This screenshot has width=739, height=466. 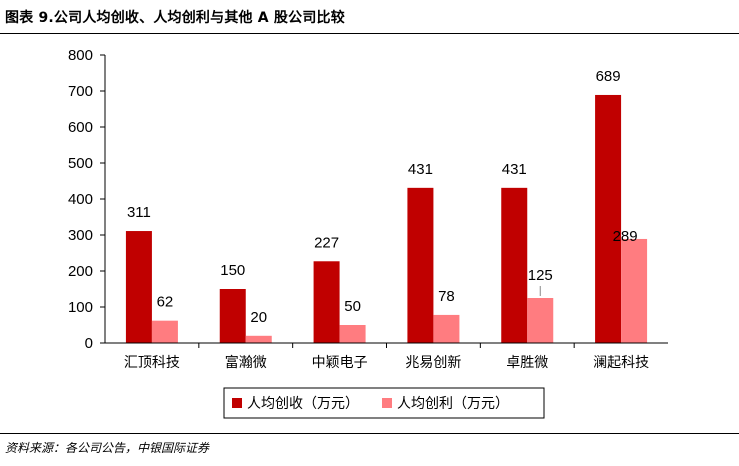 I want to click on y-tick-label: 700, so click(x=80, y=91).